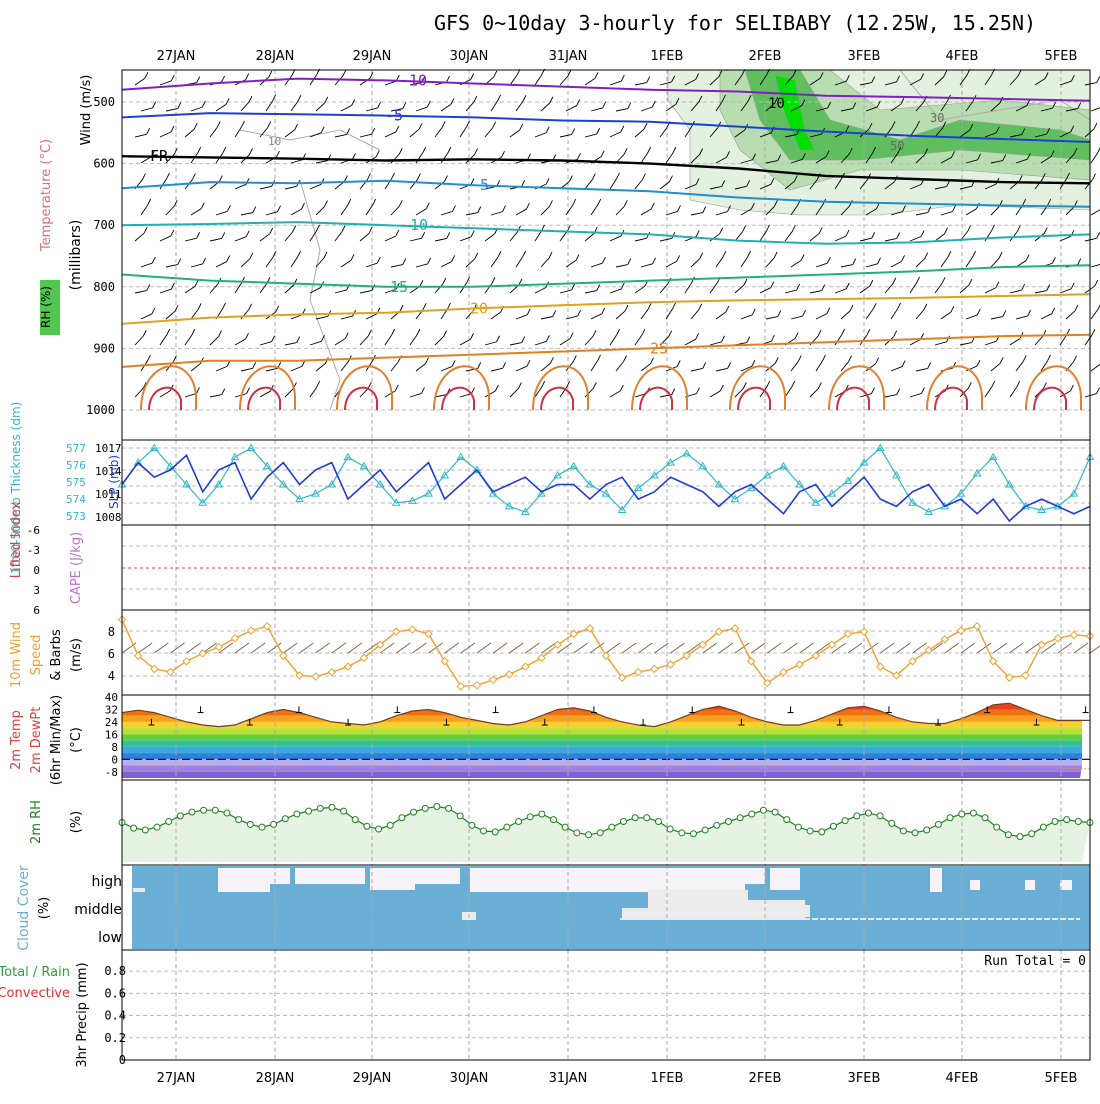 The width and height of the screenshot is (1100, 1104). Describe the element at coordinates (115, 993) in the screenshot. I see `precip-tick-label-1: 0.6` at that location.